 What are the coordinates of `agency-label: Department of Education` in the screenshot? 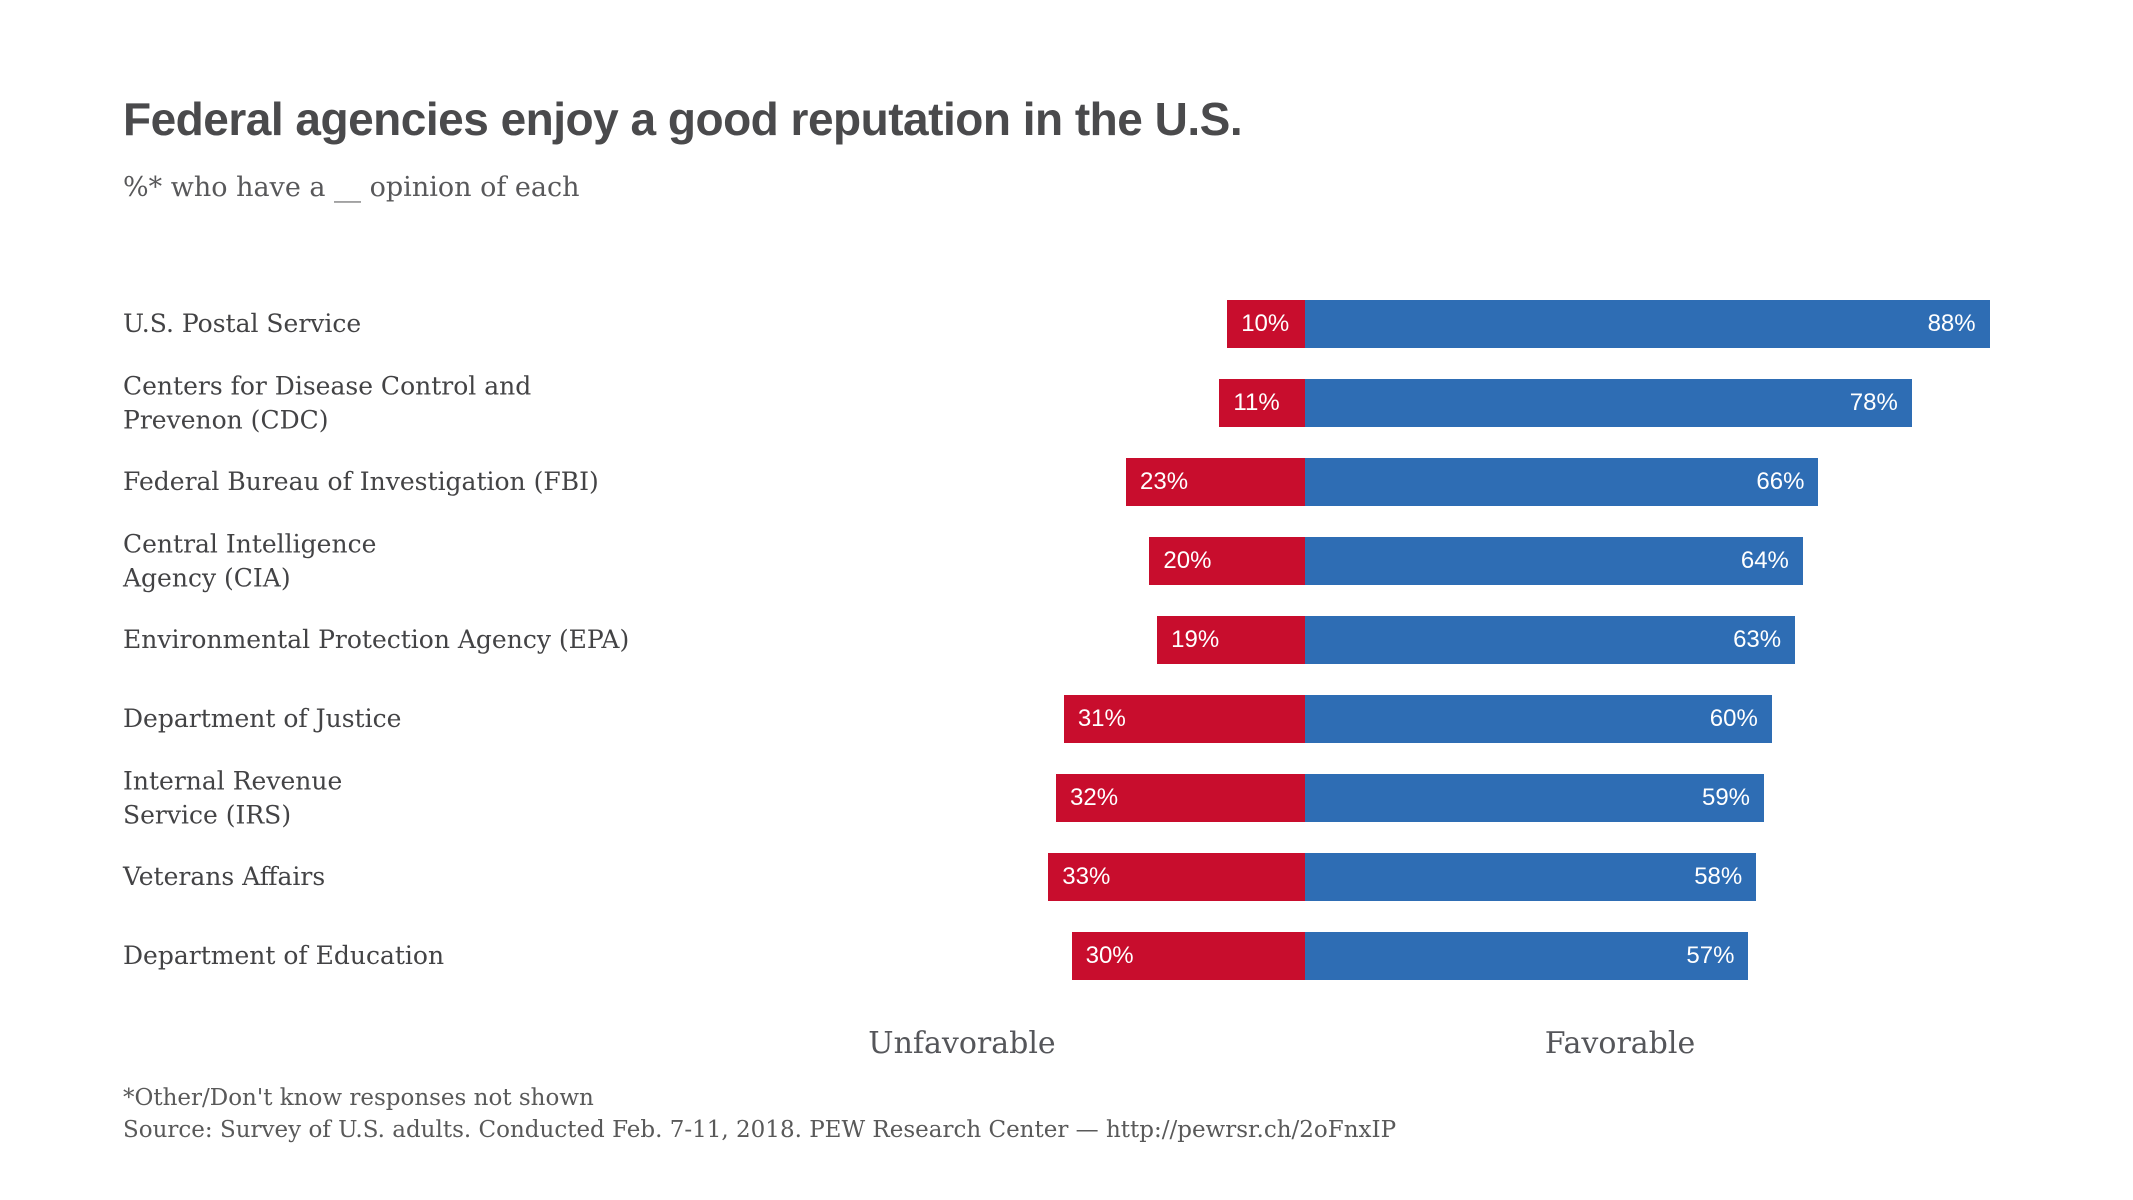 It's located at (284, 956).